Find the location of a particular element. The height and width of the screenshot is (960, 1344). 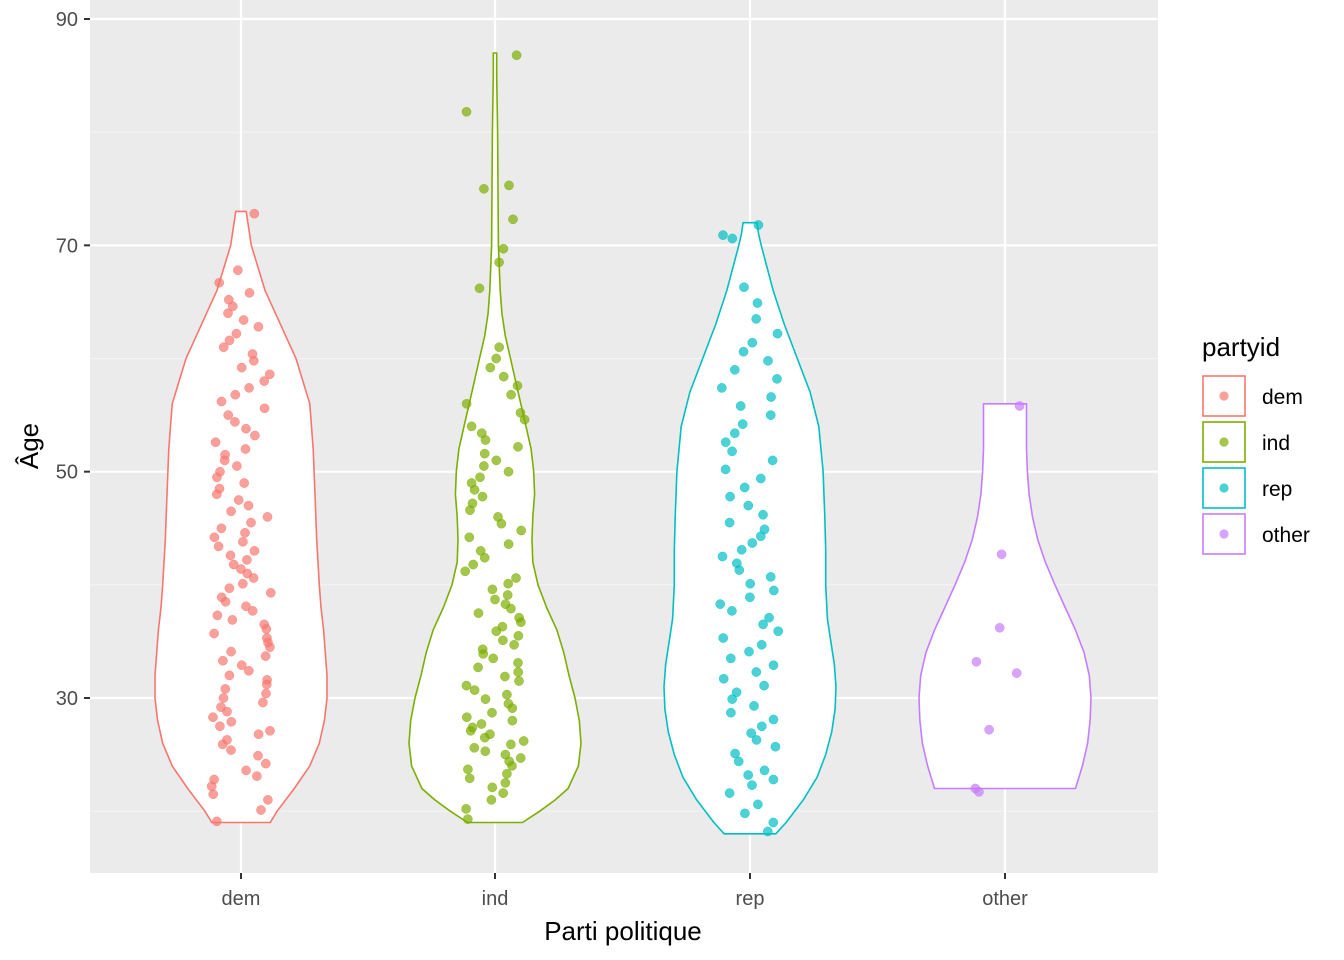

violin-dem is located at coordinates (241, 517).